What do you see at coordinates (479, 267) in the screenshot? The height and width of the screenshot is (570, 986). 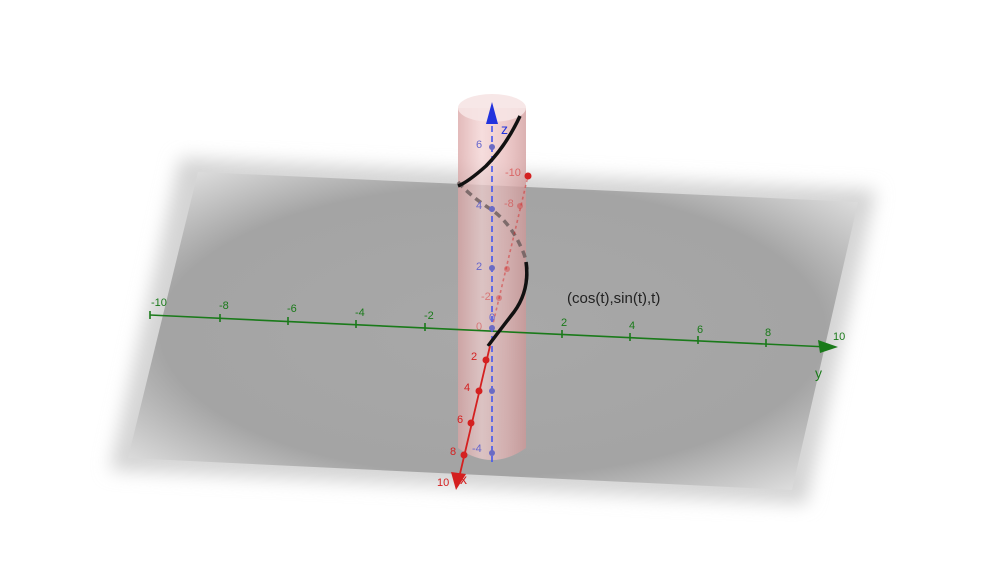 I see `z-tick-label: 2` at bounding box center [479, 267].